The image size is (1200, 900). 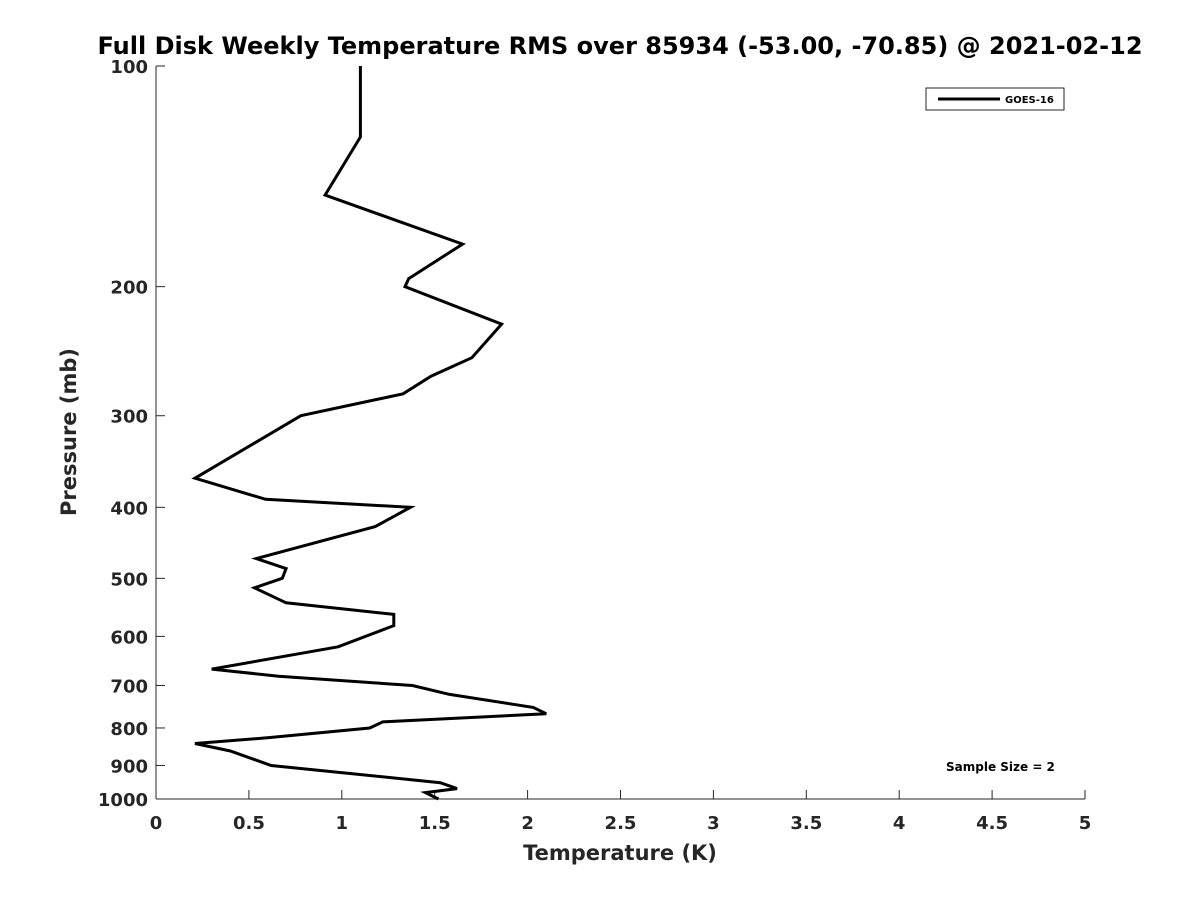 What do you see at coordinates (713, 823) in the screenshot?
I see `x-tick-label: 3` at bounding box center [713, 823].